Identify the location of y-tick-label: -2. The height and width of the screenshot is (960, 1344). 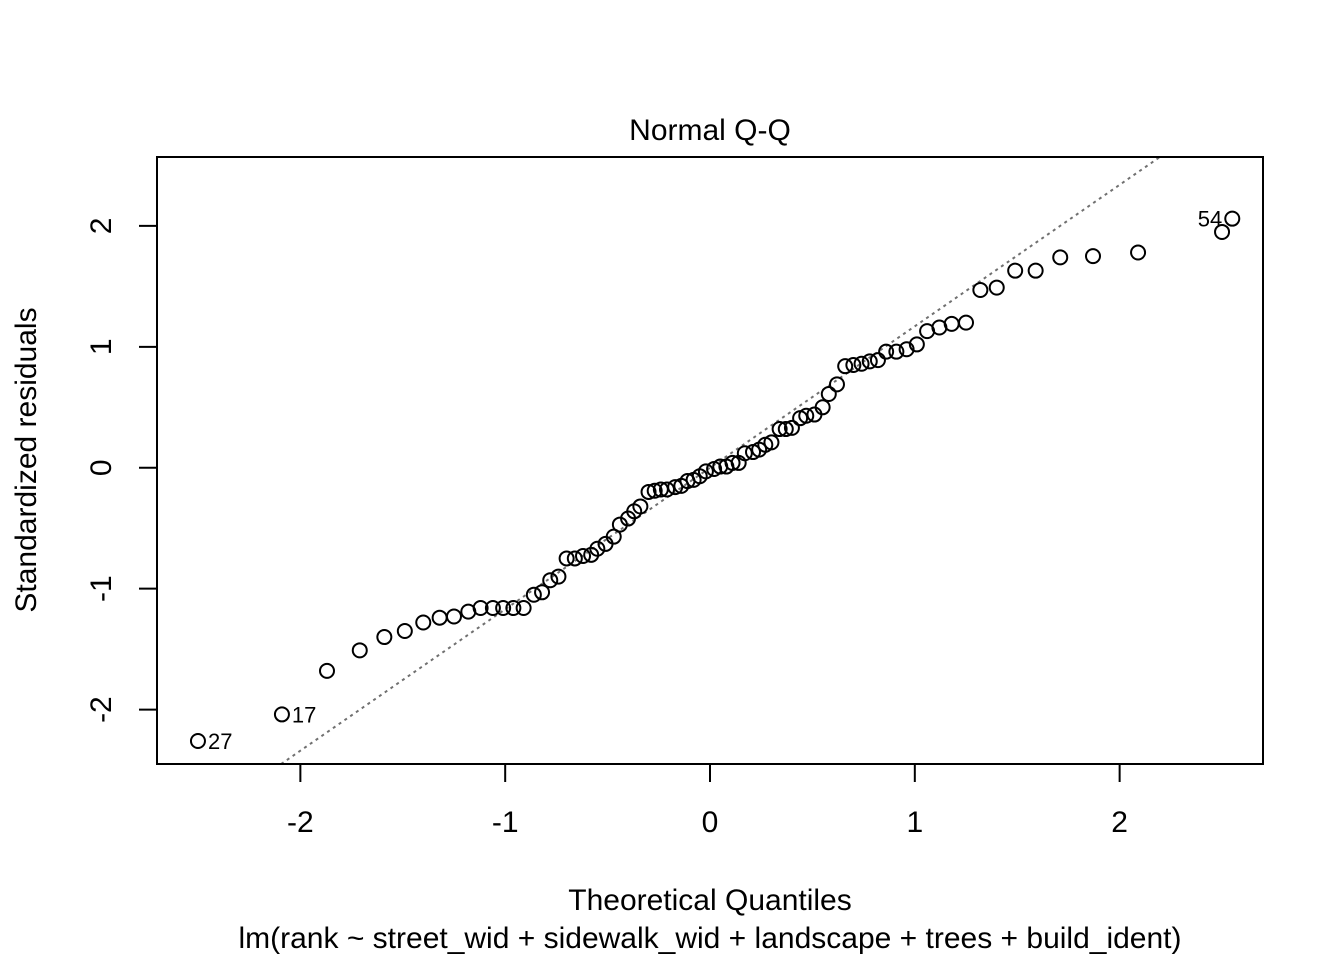
(101, 709).